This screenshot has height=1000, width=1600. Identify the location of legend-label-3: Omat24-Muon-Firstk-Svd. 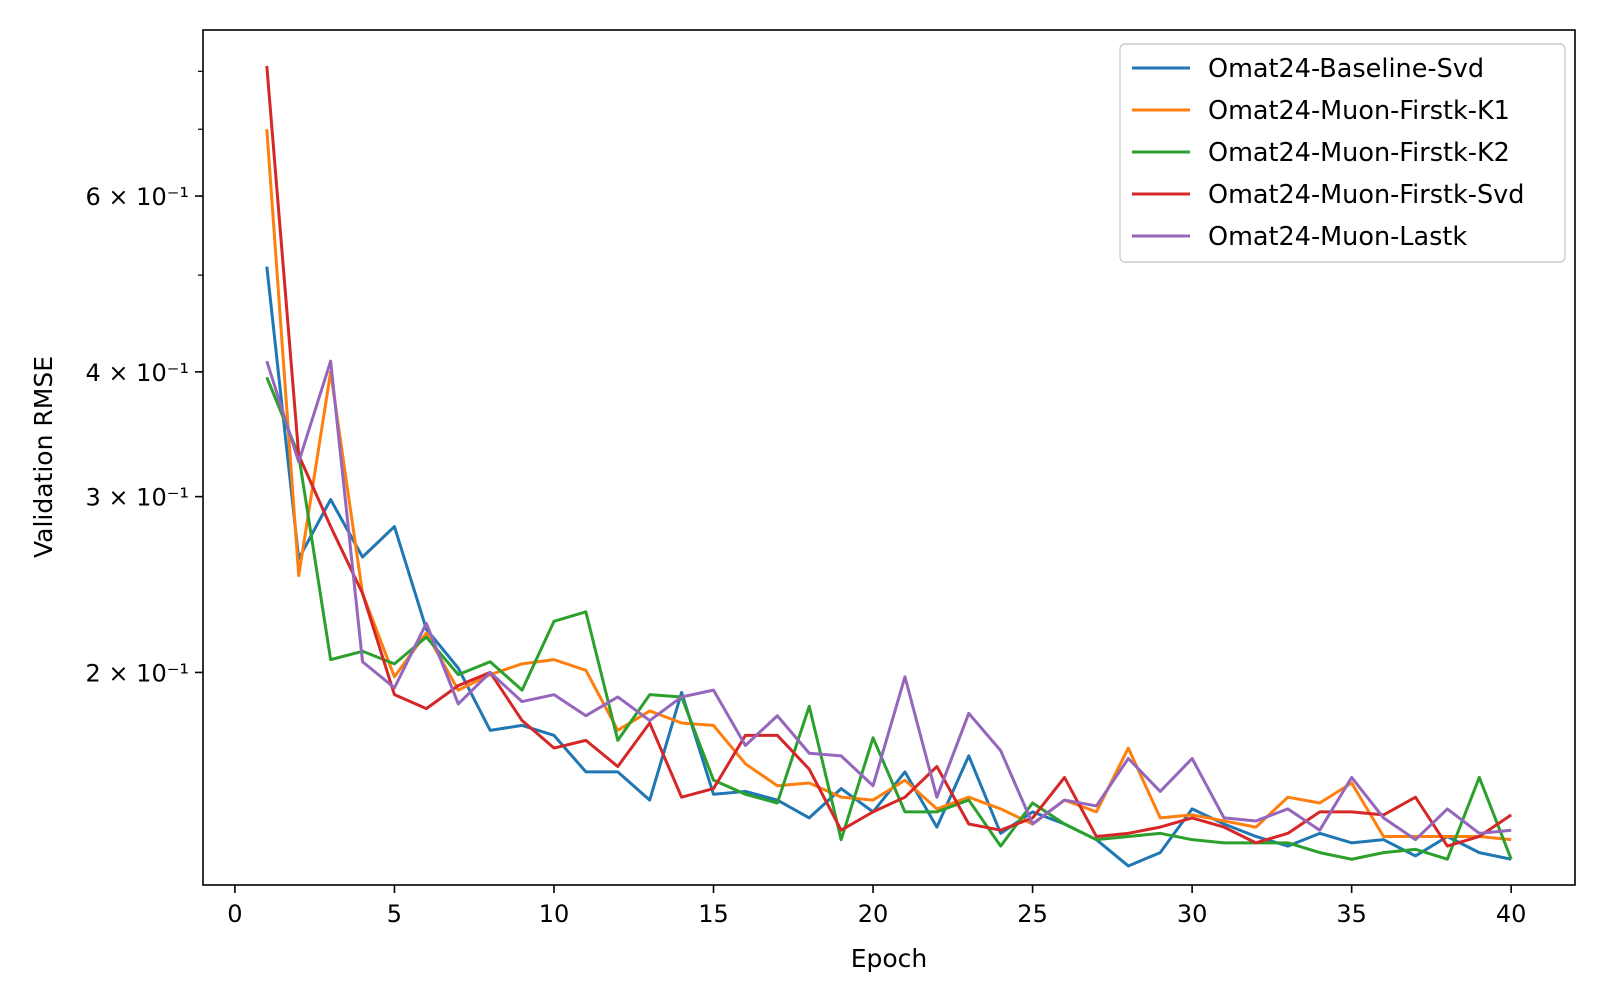
(1366, 195).